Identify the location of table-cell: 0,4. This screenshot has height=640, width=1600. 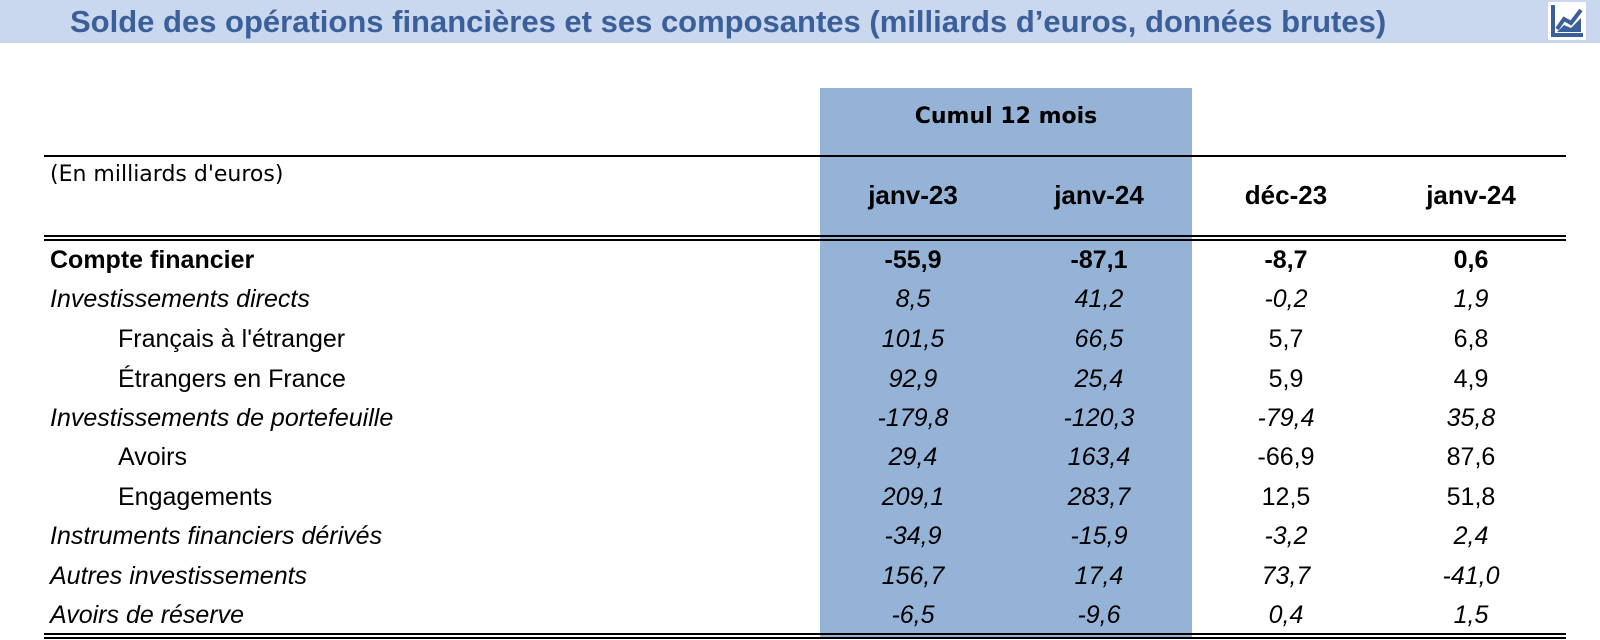
(1286, 615).